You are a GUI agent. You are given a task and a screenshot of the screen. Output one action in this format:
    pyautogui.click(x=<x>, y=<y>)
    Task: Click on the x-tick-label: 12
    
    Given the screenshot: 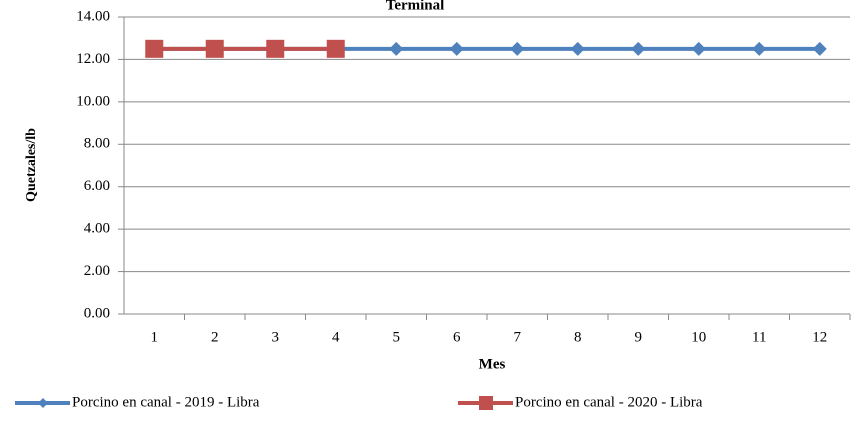 What is the action you would take?
    pyautogui.click(x=819, y=337)
    